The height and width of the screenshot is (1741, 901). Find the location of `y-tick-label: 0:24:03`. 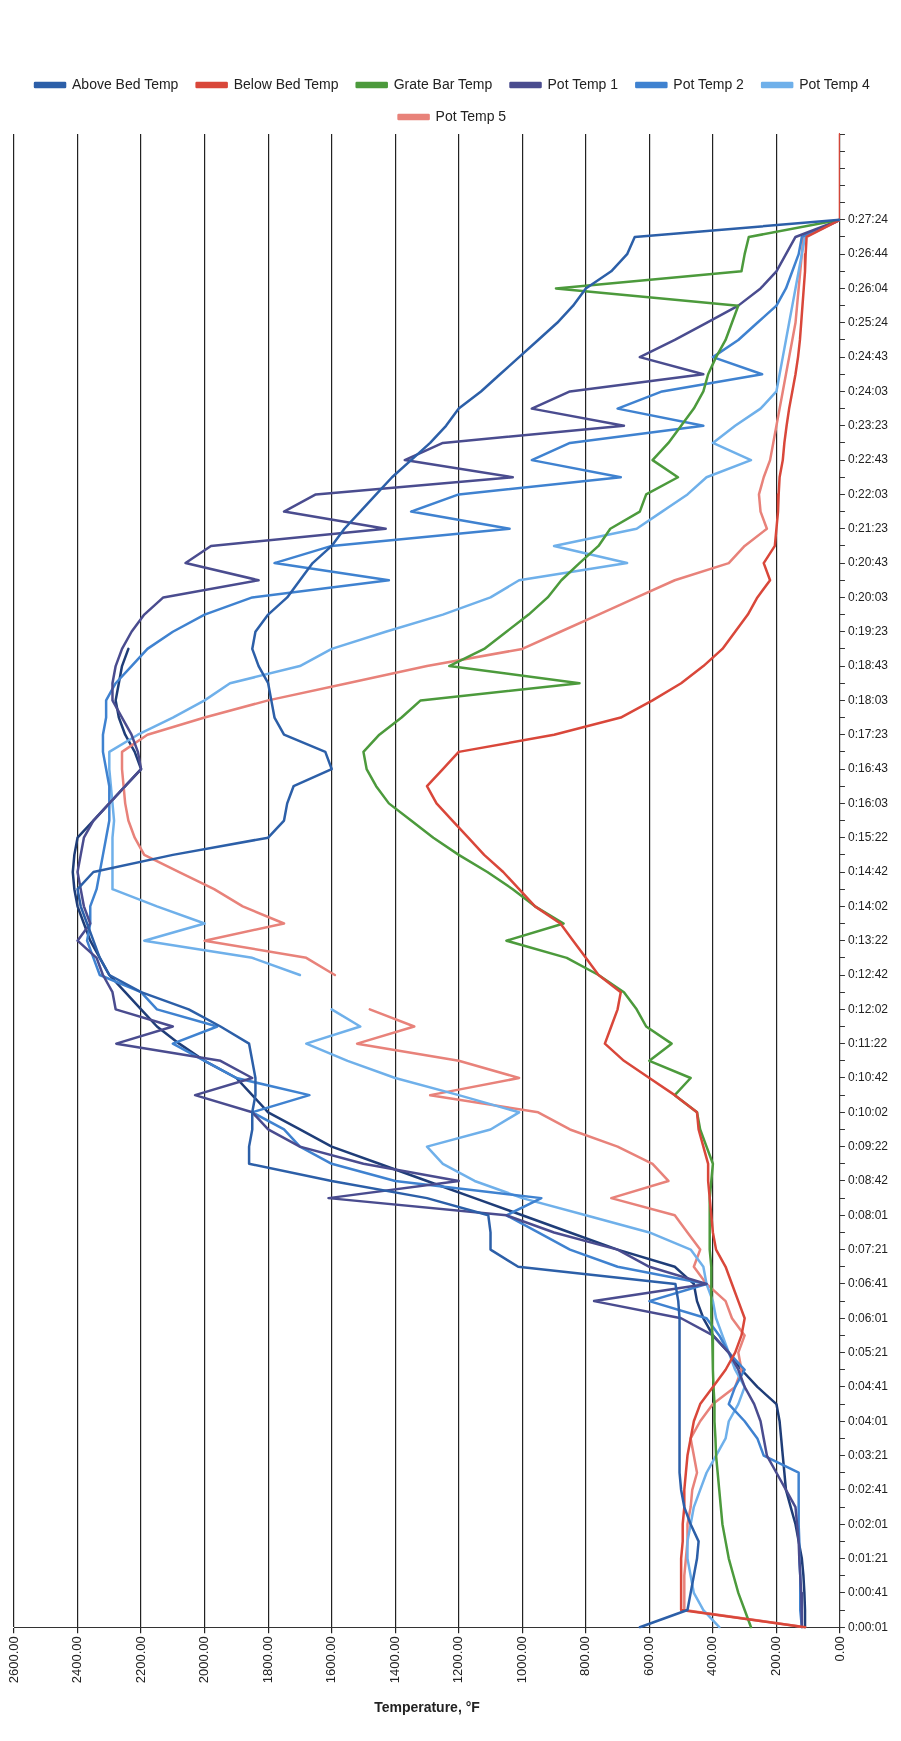

y-tick-label: 0:24:03 is located at coordinates (868, 390).